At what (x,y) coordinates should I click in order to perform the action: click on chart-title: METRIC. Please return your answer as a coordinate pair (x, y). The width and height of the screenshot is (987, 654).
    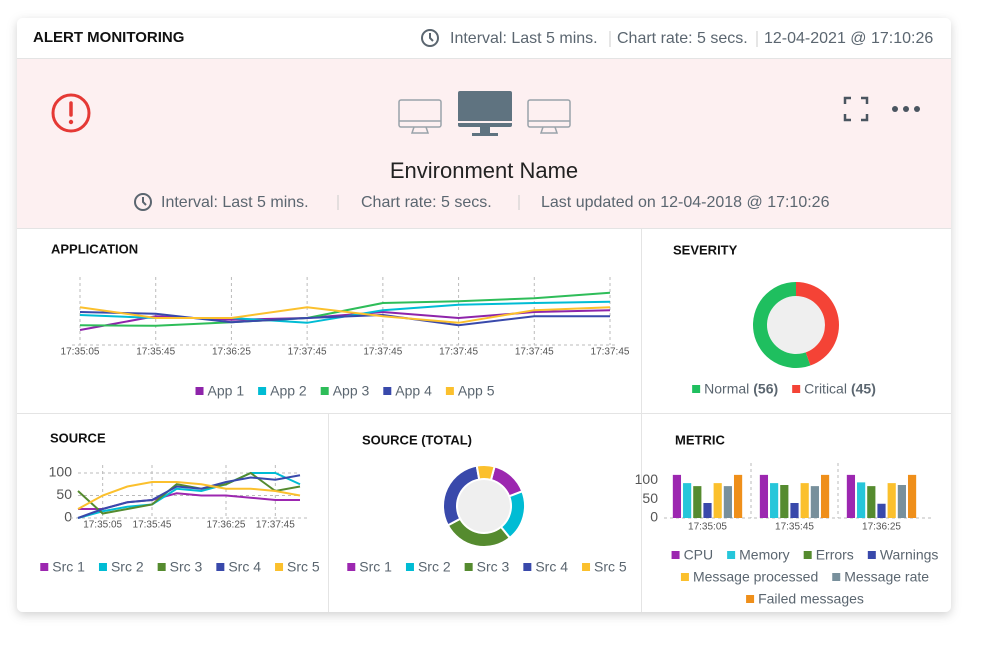
    Looking at the image, I should click on (700, 439).